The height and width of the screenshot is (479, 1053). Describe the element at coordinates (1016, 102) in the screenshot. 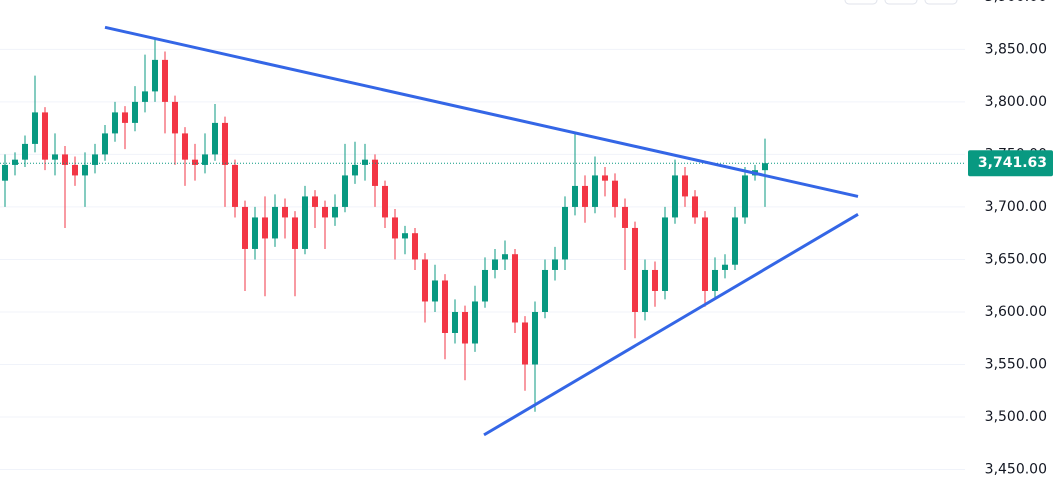

I see `y-tick-label: 3,800.00` at that location.